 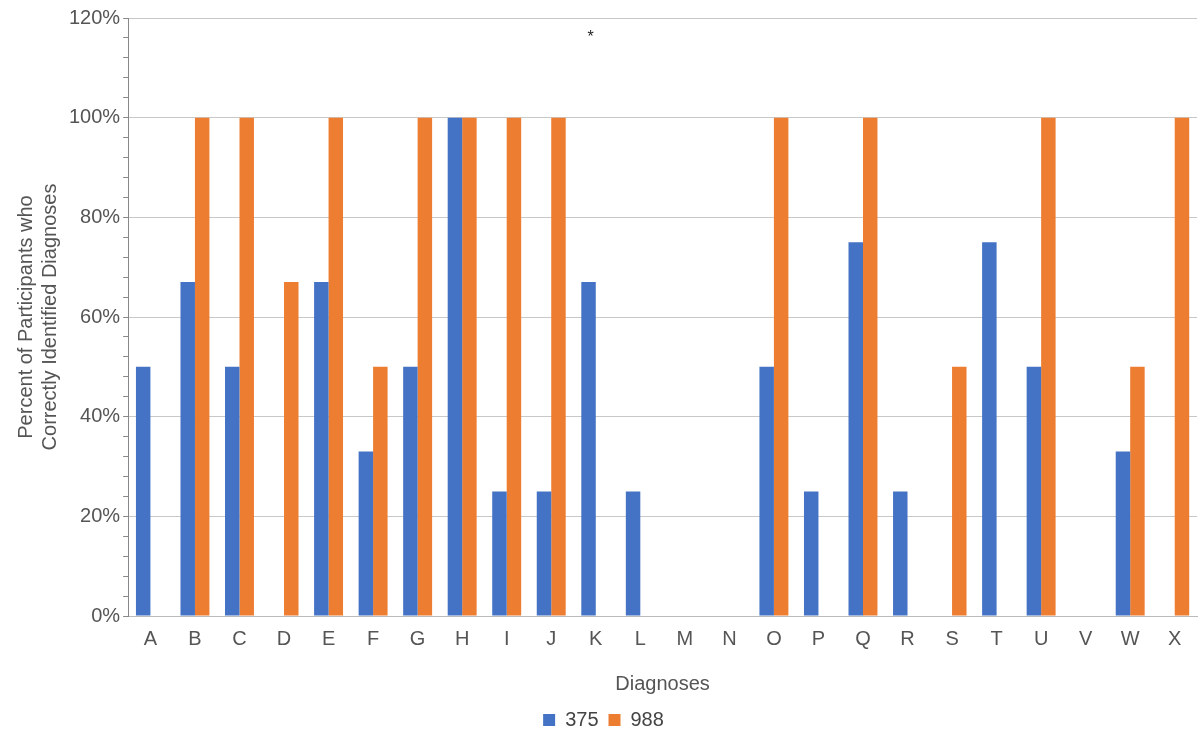 I want to click on annotation: *, so click(x=590, y=37).